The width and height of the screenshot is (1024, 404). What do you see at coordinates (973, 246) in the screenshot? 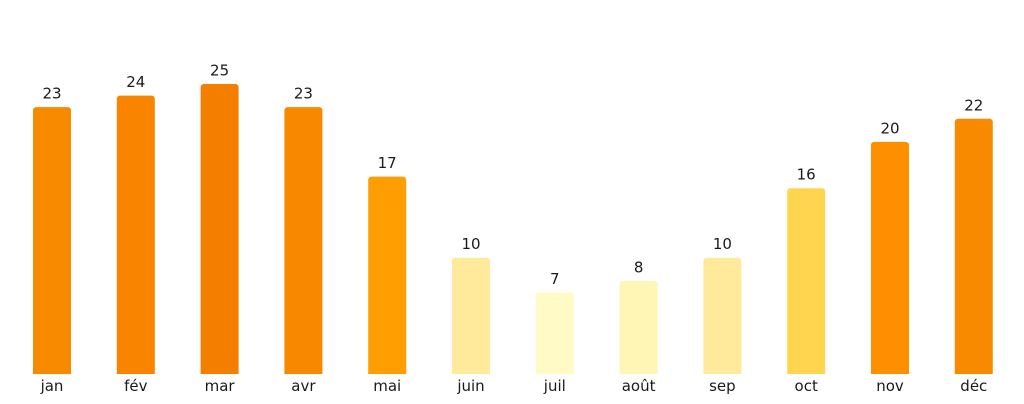
I see `bar-dec` at bounding box center [973, 246].